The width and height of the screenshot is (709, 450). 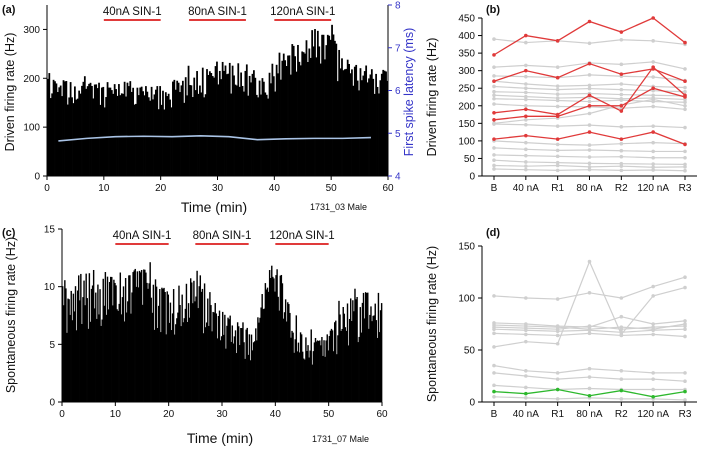 I want to click on a-y-tick-label: 200, so click(x=31, y=79).